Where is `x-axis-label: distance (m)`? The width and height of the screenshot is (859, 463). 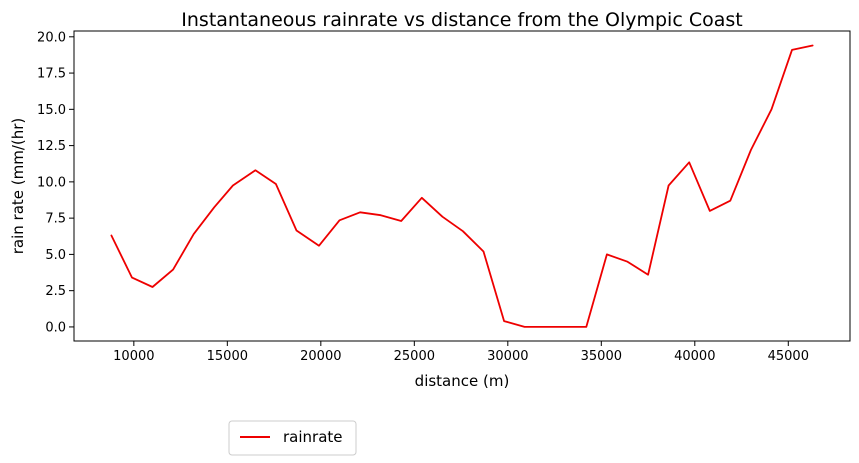
x-axis-label: distance (m) is located at coordinates (462, 381).